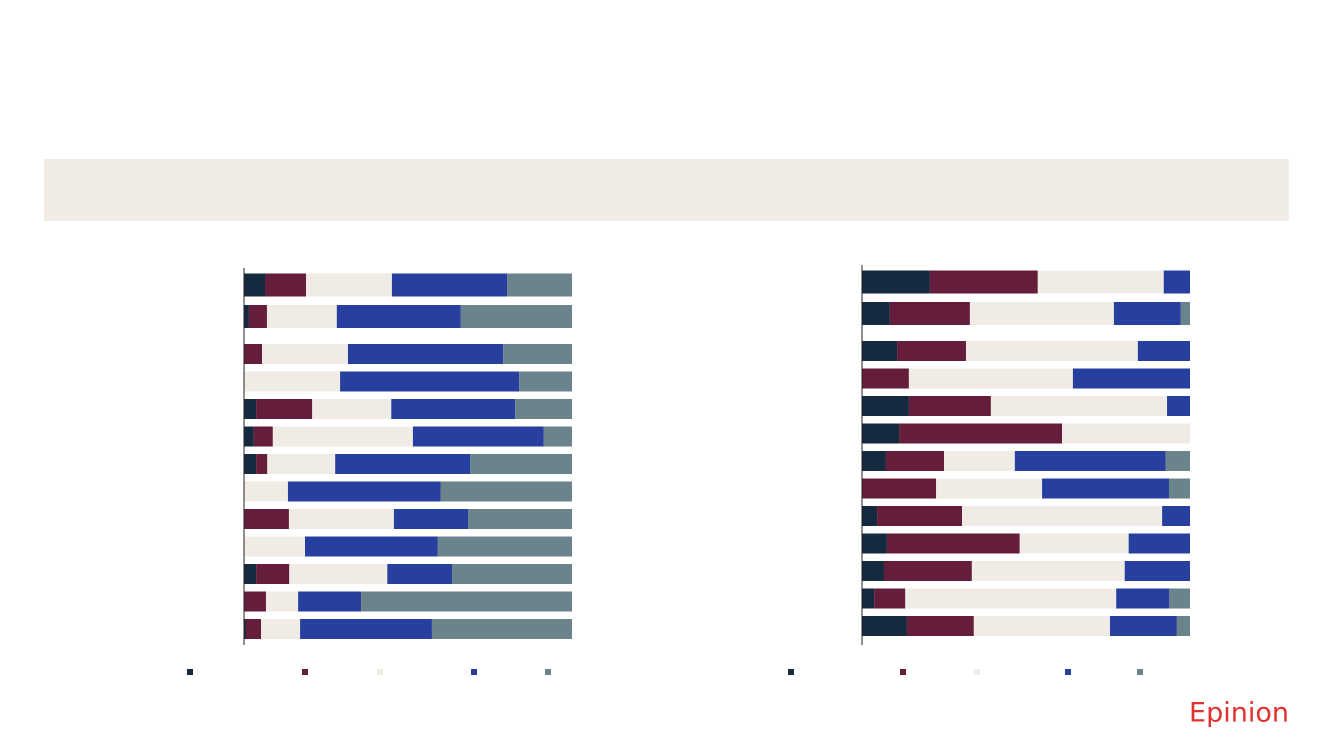  What do you see at coordinates (1239, 713) in the screenshot?
I see `brand-logo: Epinion` at bounding box center [1239, 713].